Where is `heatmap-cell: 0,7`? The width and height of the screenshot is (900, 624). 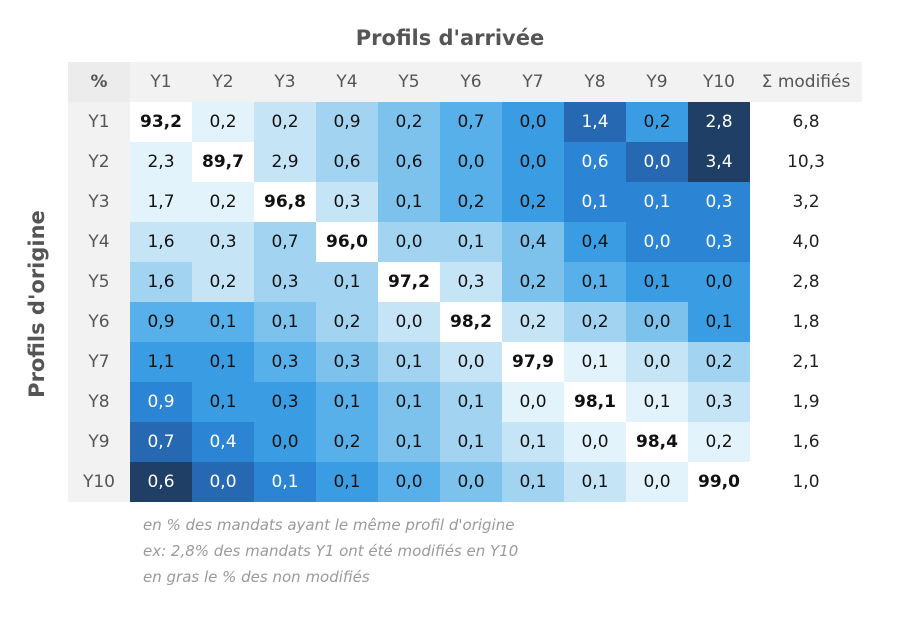 heatmap-cell: 0,7 is located at coordinates (285, 242).